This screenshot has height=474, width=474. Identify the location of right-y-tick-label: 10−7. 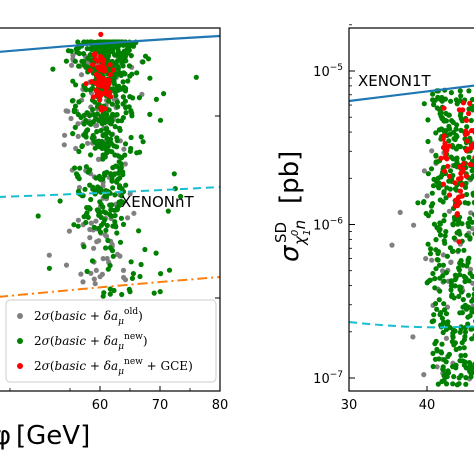
(328, 378).